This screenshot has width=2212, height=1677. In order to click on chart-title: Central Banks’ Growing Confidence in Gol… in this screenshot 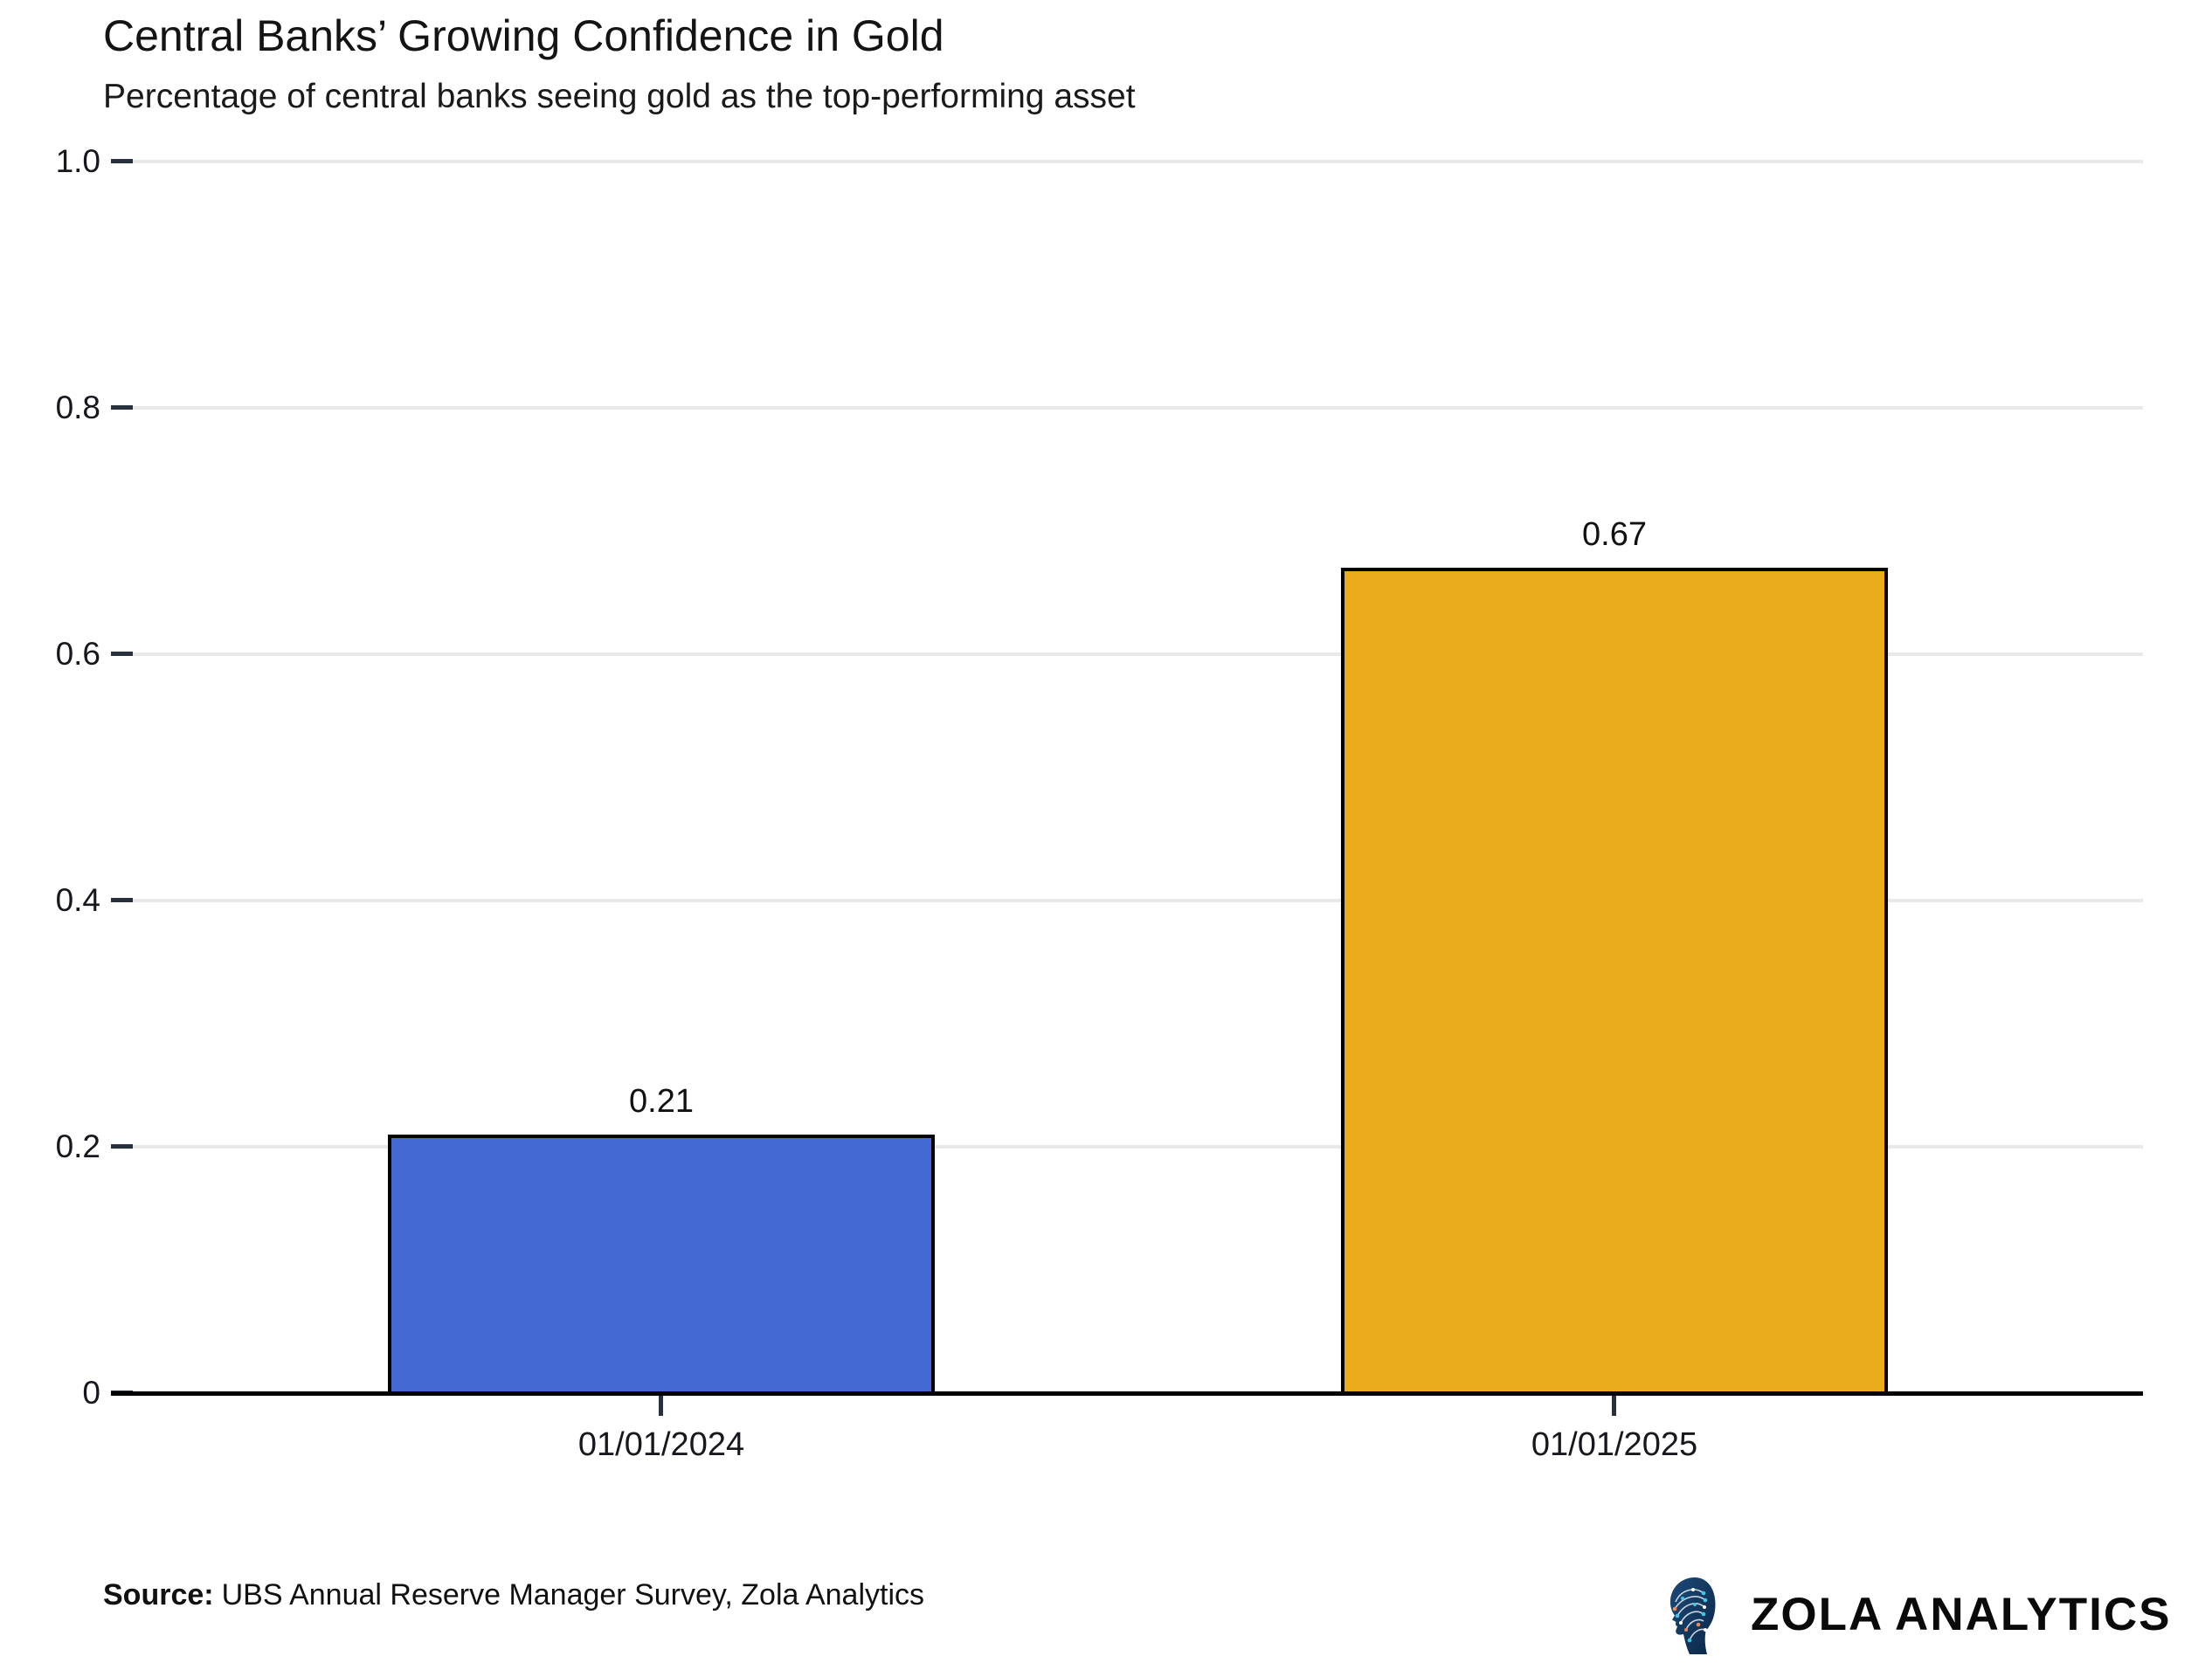, I will do `click(523, 35)`.